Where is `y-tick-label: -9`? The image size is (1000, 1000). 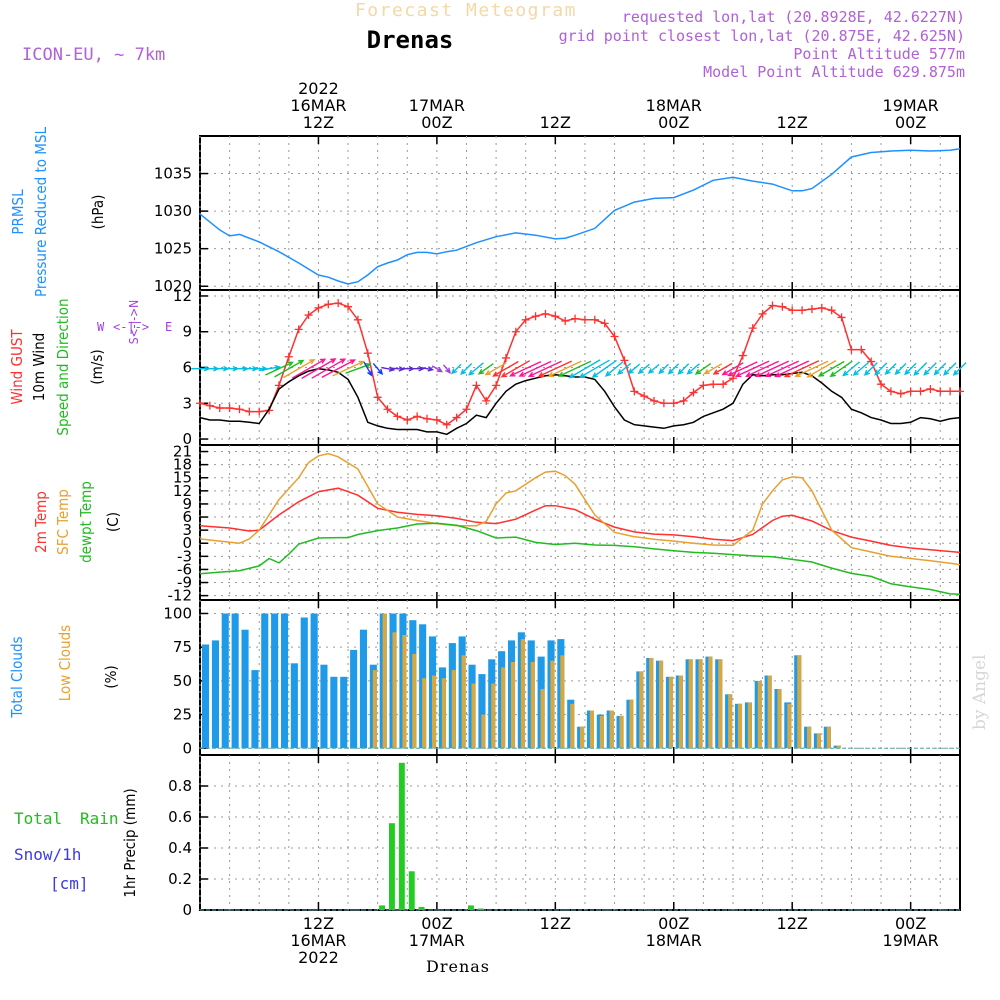
y-tick-label: -9 is located at coordinates (184, 583).